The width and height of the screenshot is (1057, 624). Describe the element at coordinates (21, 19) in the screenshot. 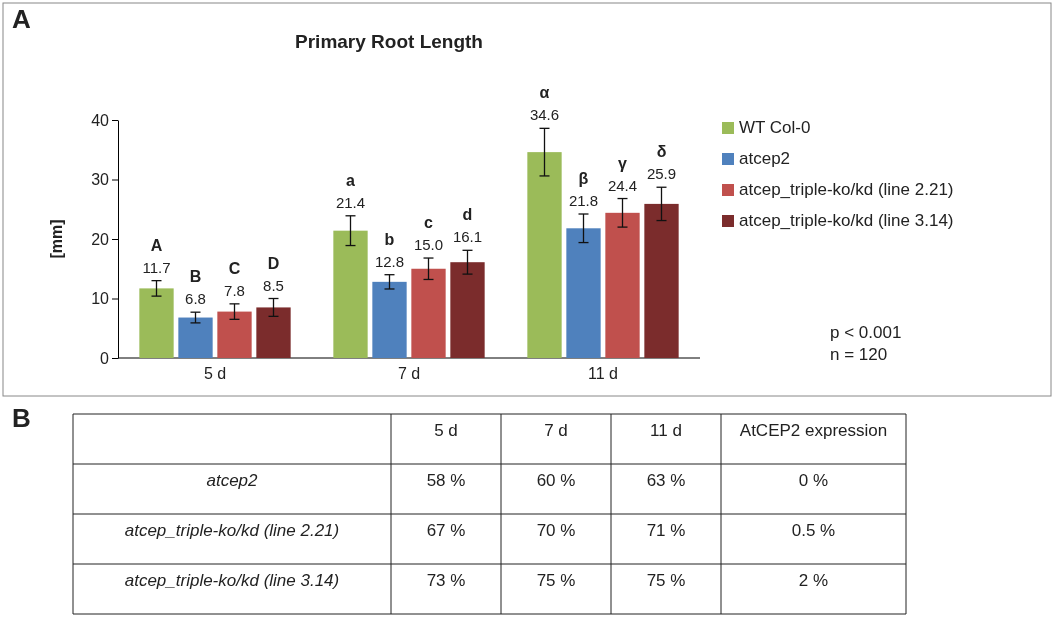

I see `text: A` at that location.